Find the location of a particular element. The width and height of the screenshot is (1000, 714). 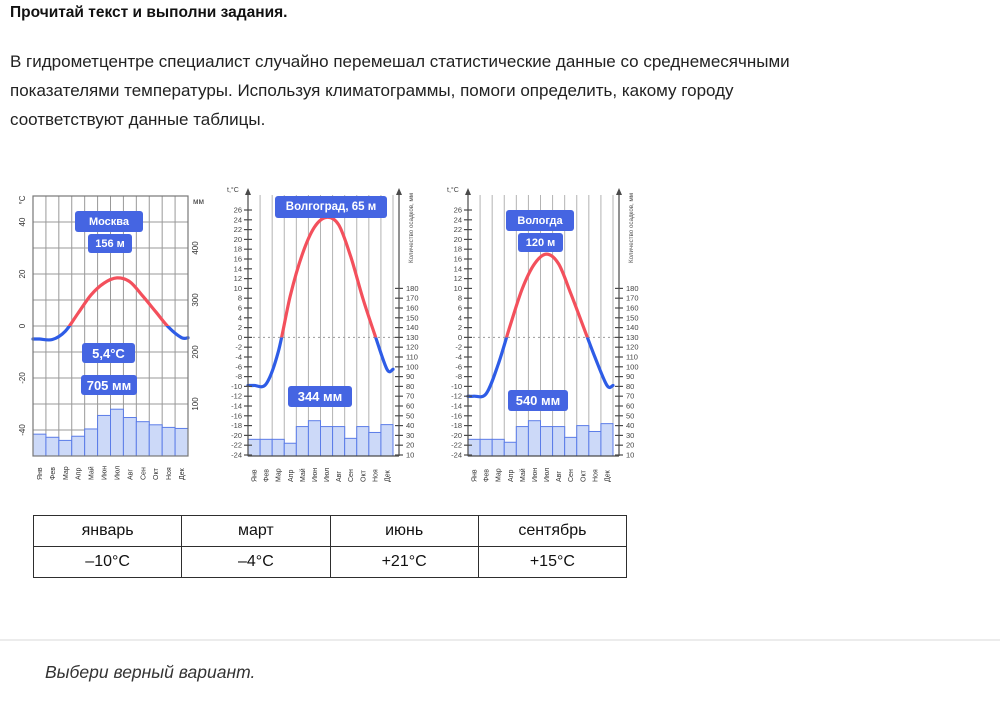

svg-text: 2 is located at coordinates (240, 327).